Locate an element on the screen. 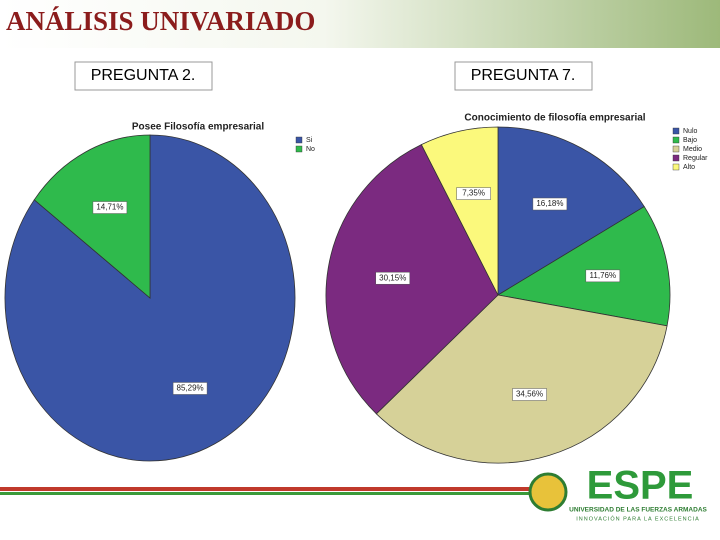 This screenshot has width=720, height=540. legend-label: Alto is located at coordinates (689, 167).